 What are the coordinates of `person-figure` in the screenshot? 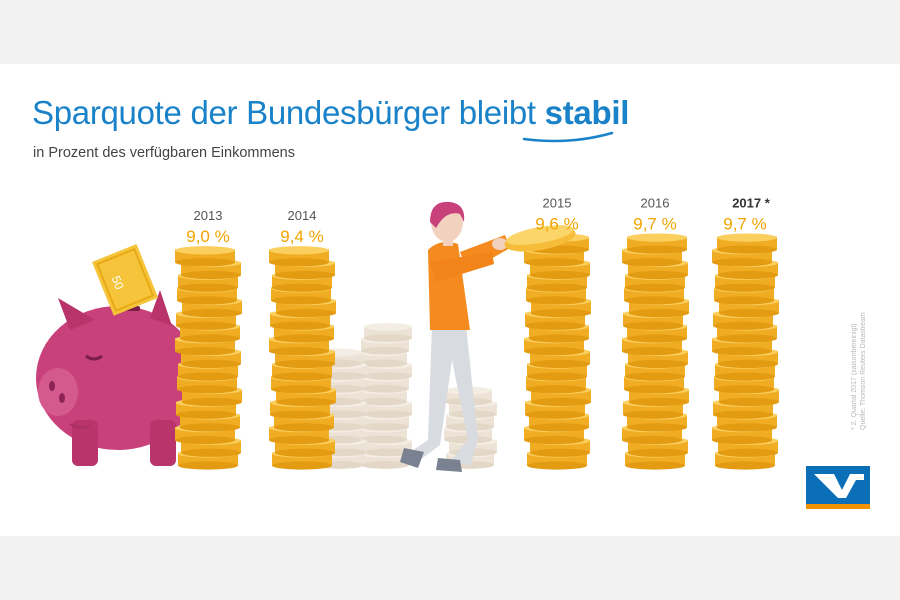 It's located at (488, 336).